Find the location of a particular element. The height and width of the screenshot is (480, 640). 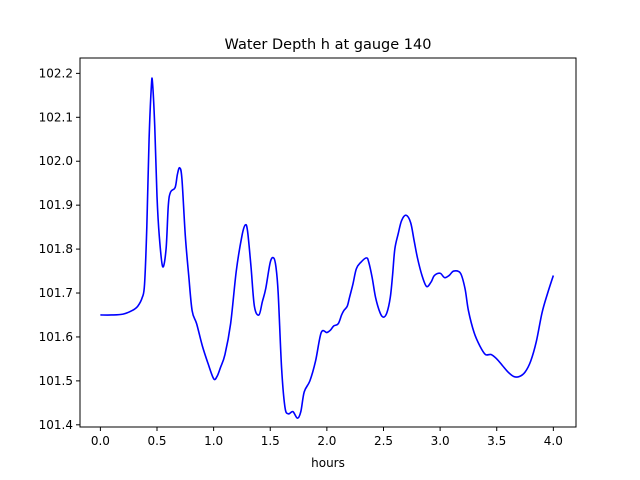

y-tick-label: 101.5 is located at coordinates (56, 381).